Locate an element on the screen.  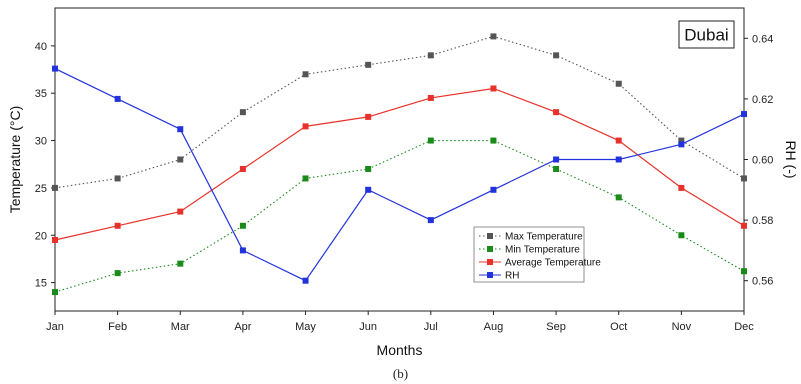
y-right-tick-label: 0.60 is located at coordinates (762, 161).